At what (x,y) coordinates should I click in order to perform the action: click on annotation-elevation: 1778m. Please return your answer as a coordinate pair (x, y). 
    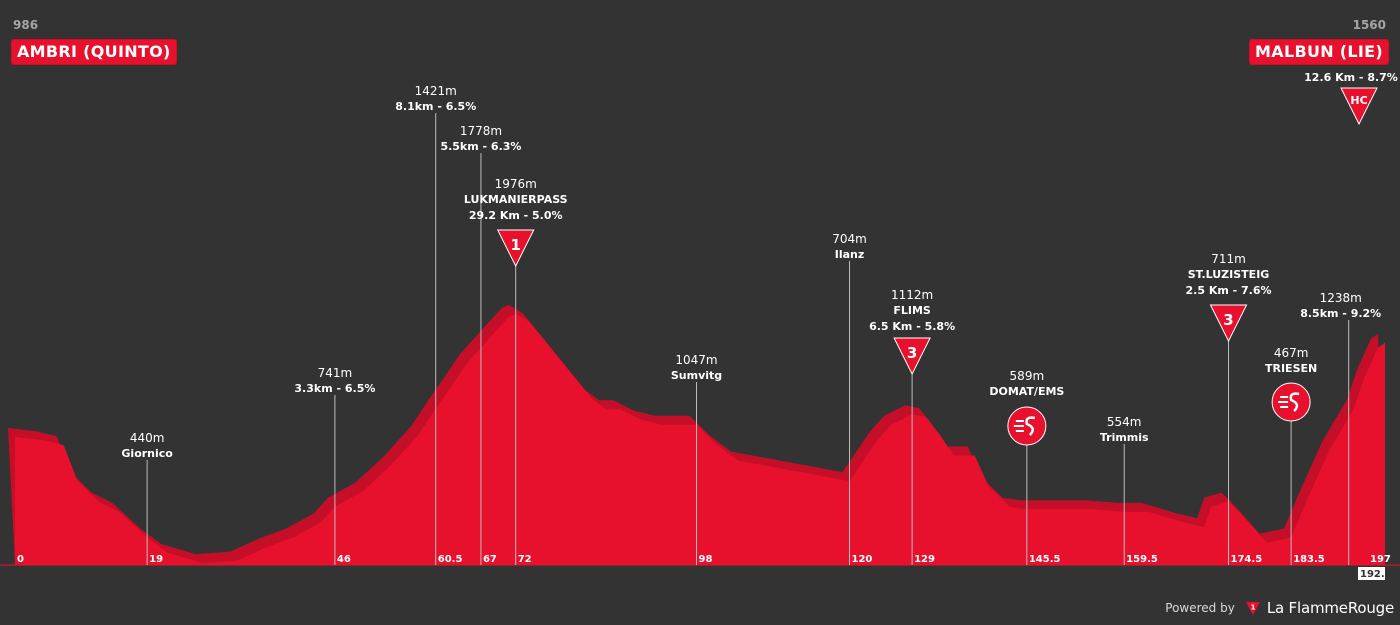
    Looking at the image, I should click on (481, 131).